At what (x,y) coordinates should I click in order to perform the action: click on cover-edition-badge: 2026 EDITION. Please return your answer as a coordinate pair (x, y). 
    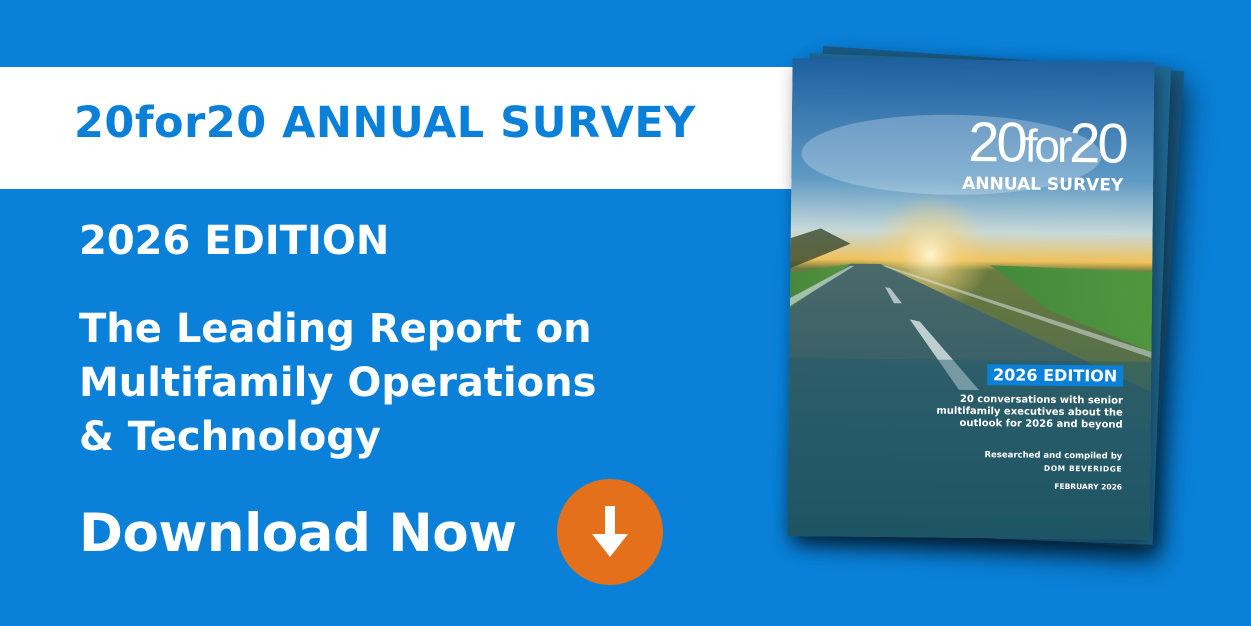
    Looking at the image, I should click on (1055, 375).